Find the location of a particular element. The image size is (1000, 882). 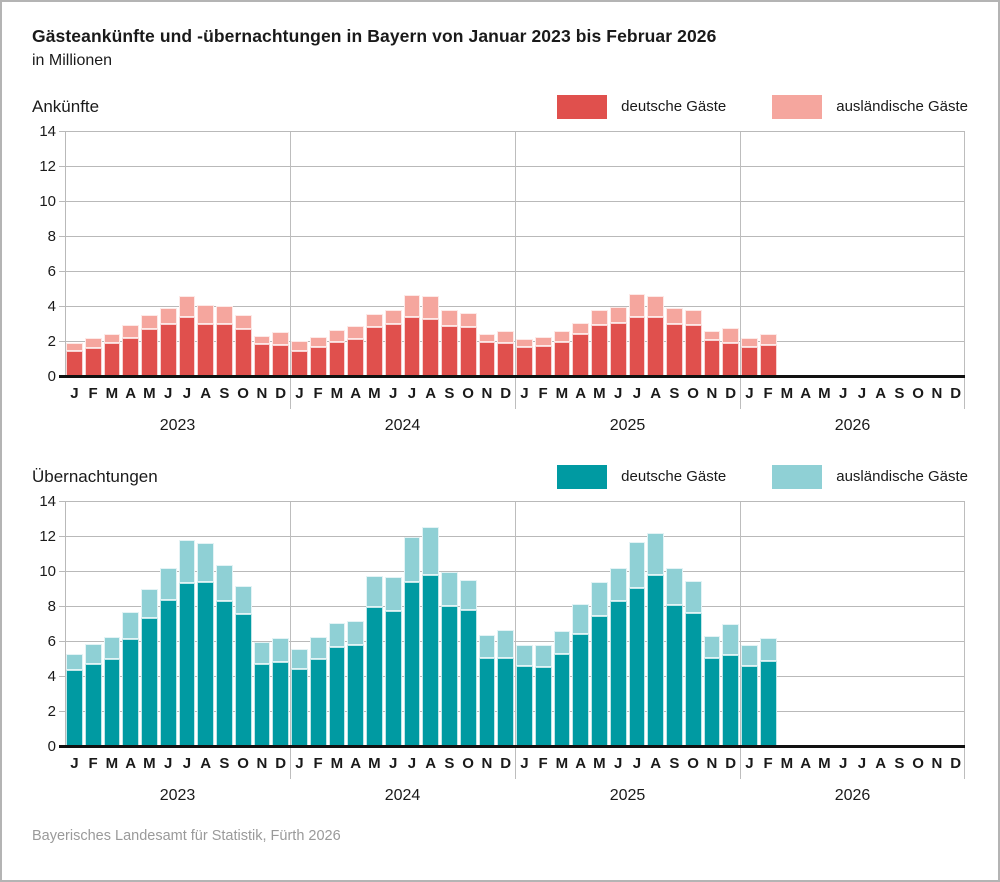

y-tick-label: 10 is located at coordinates (47, 571).